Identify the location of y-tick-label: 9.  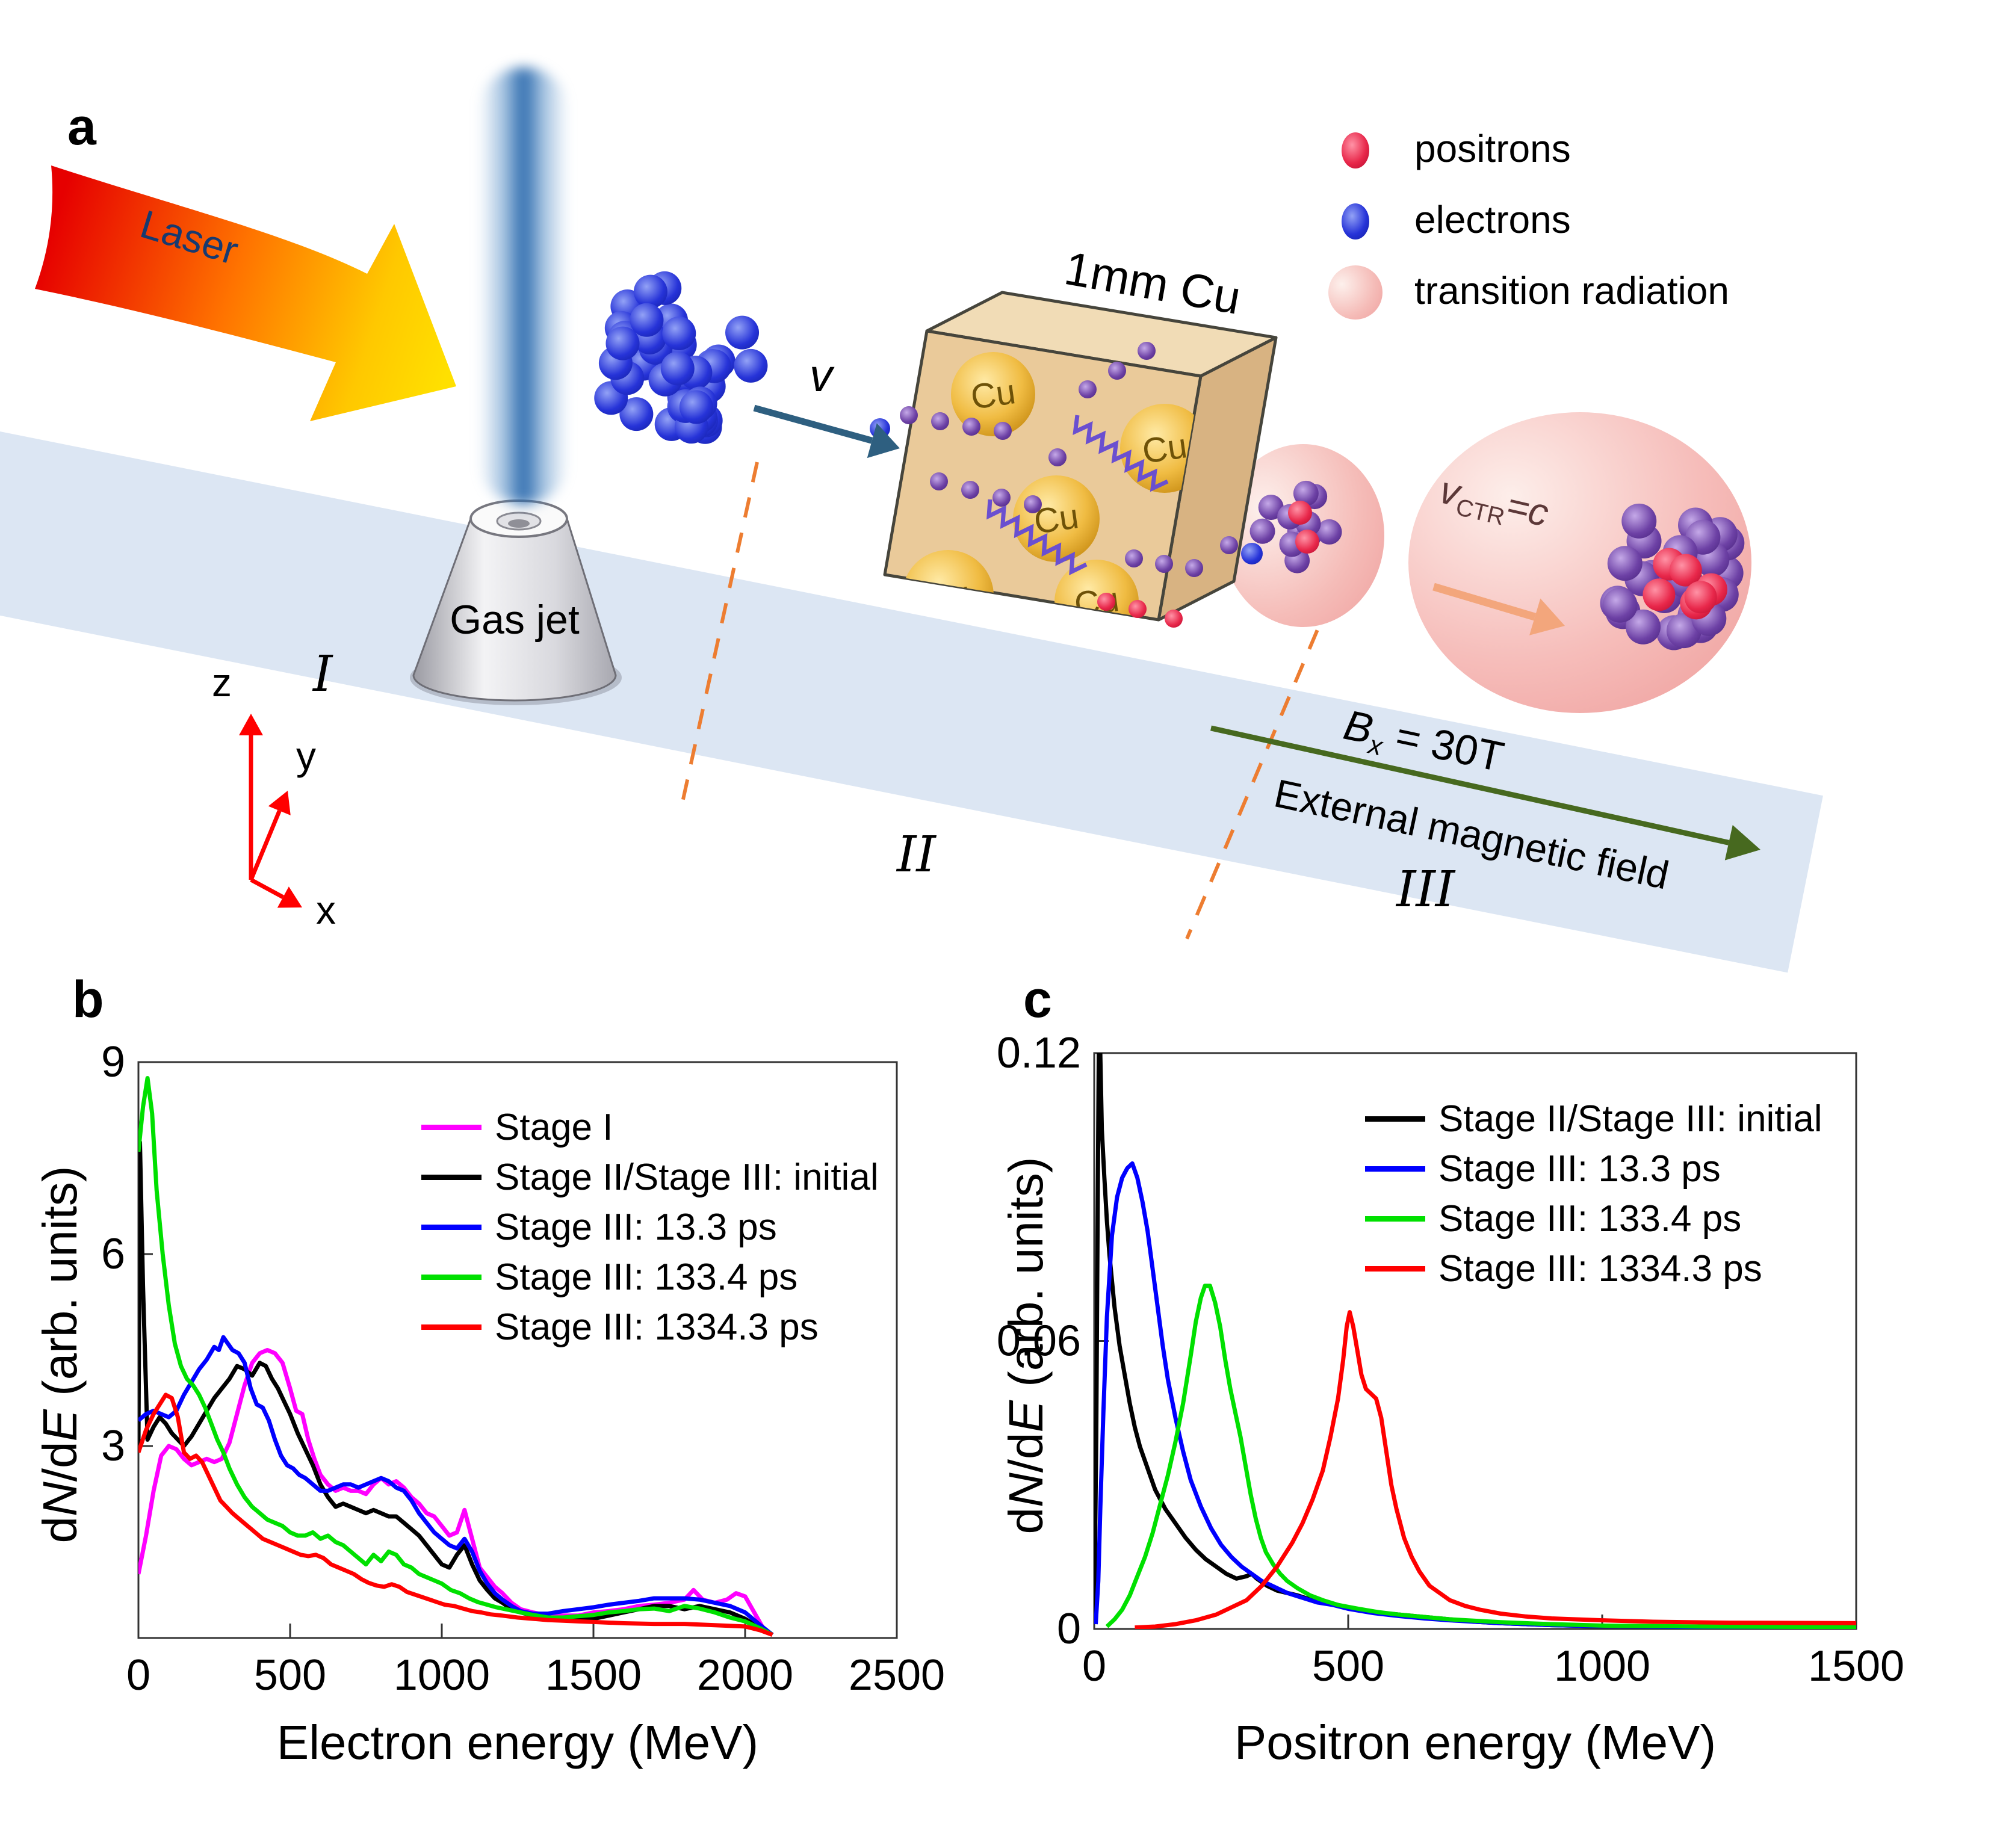
(113, 1062).